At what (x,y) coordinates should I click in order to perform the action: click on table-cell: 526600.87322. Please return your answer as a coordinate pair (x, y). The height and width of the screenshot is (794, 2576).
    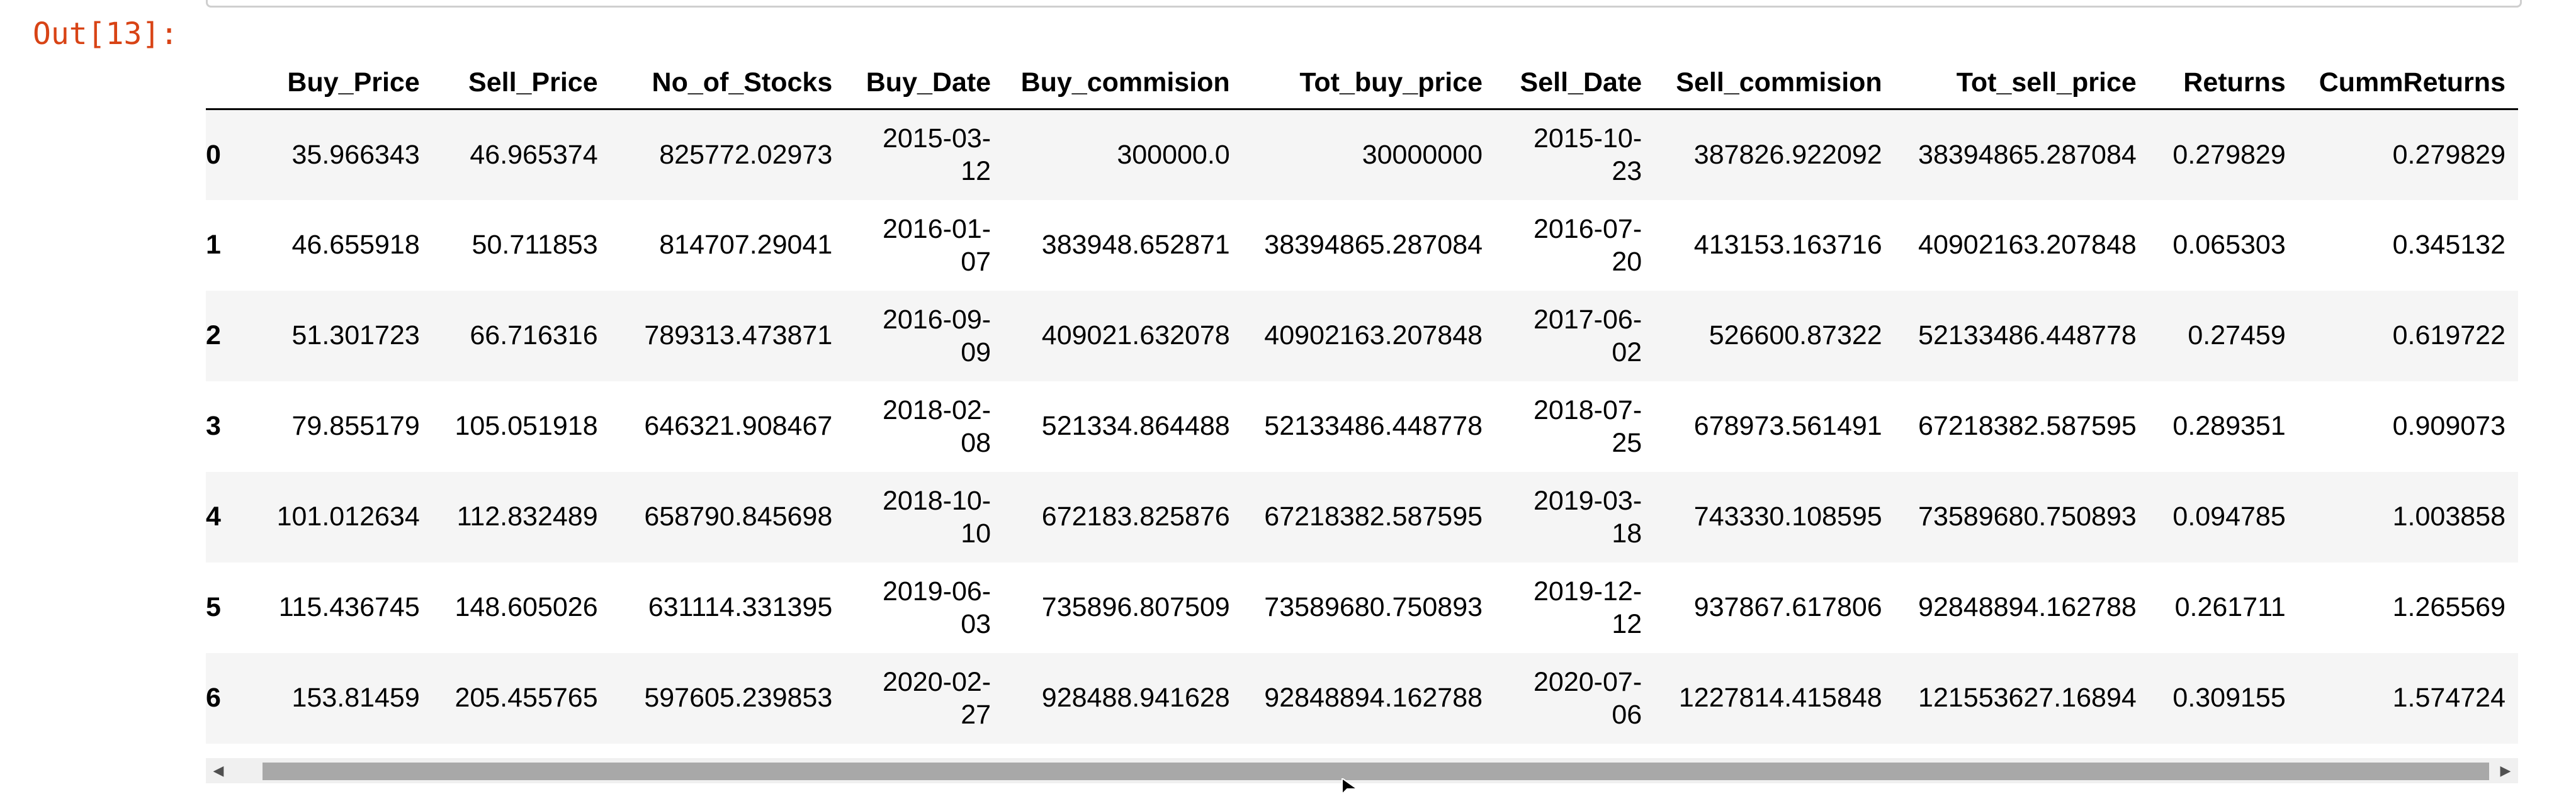
    Looking at the image, I should click on (1795, 335).